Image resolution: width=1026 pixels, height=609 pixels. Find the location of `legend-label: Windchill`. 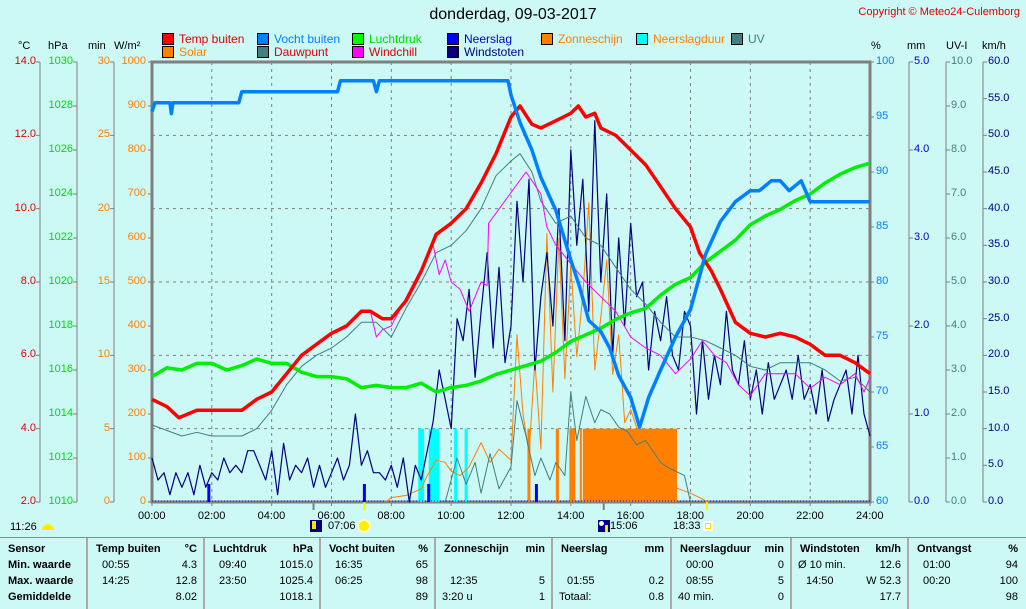

legend-label: Windchill is located at coordinates (393, 52).